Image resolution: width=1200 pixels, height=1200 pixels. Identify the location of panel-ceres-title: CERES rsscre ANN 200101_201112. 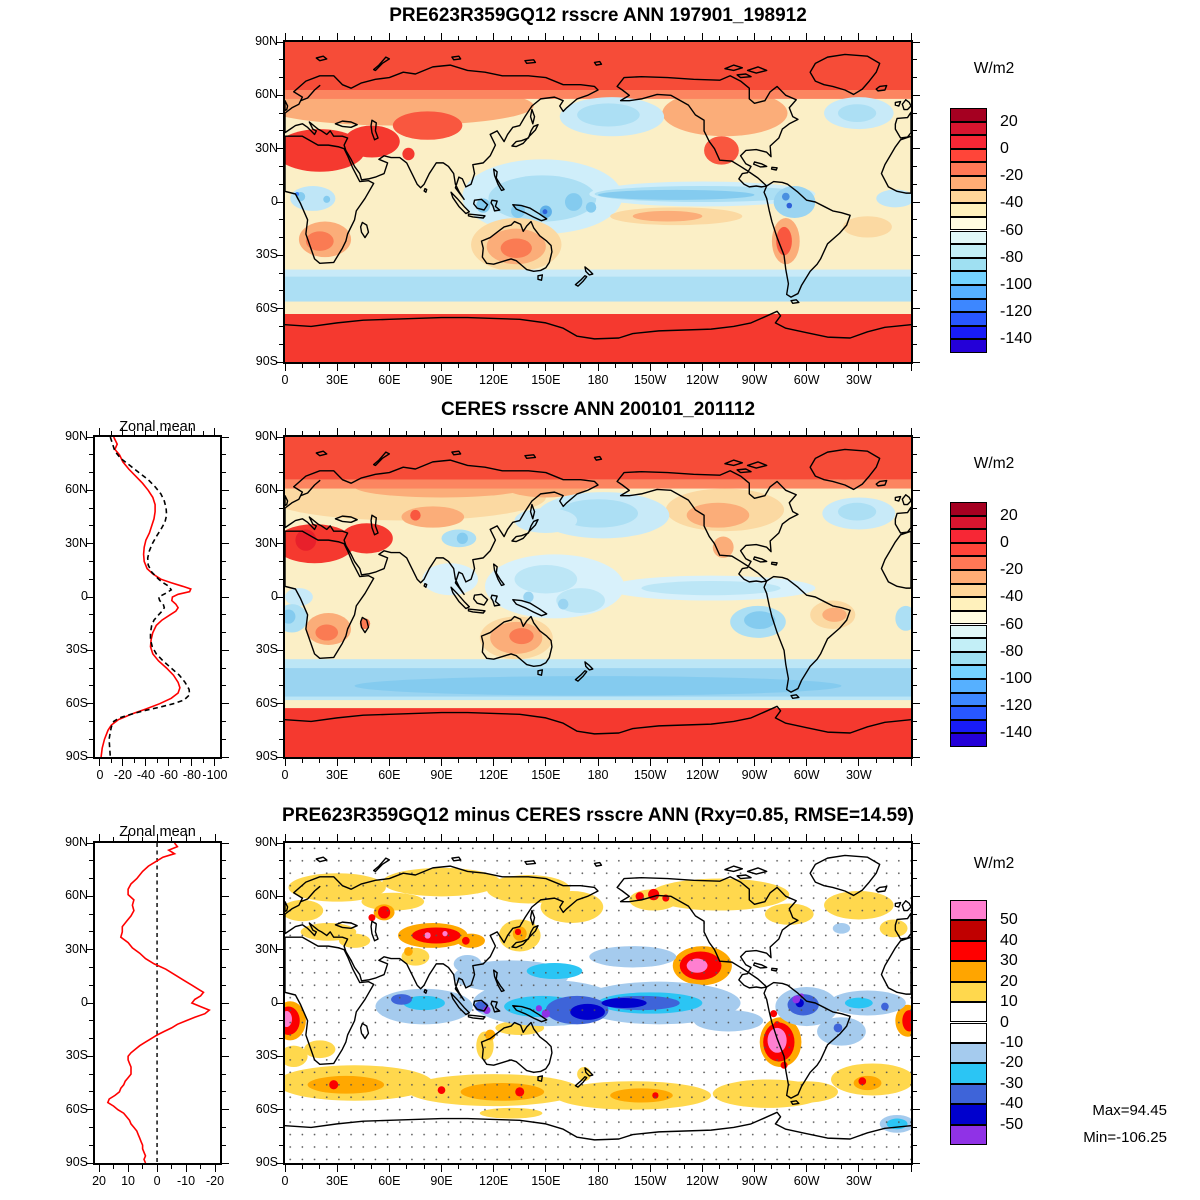
(598, 409).